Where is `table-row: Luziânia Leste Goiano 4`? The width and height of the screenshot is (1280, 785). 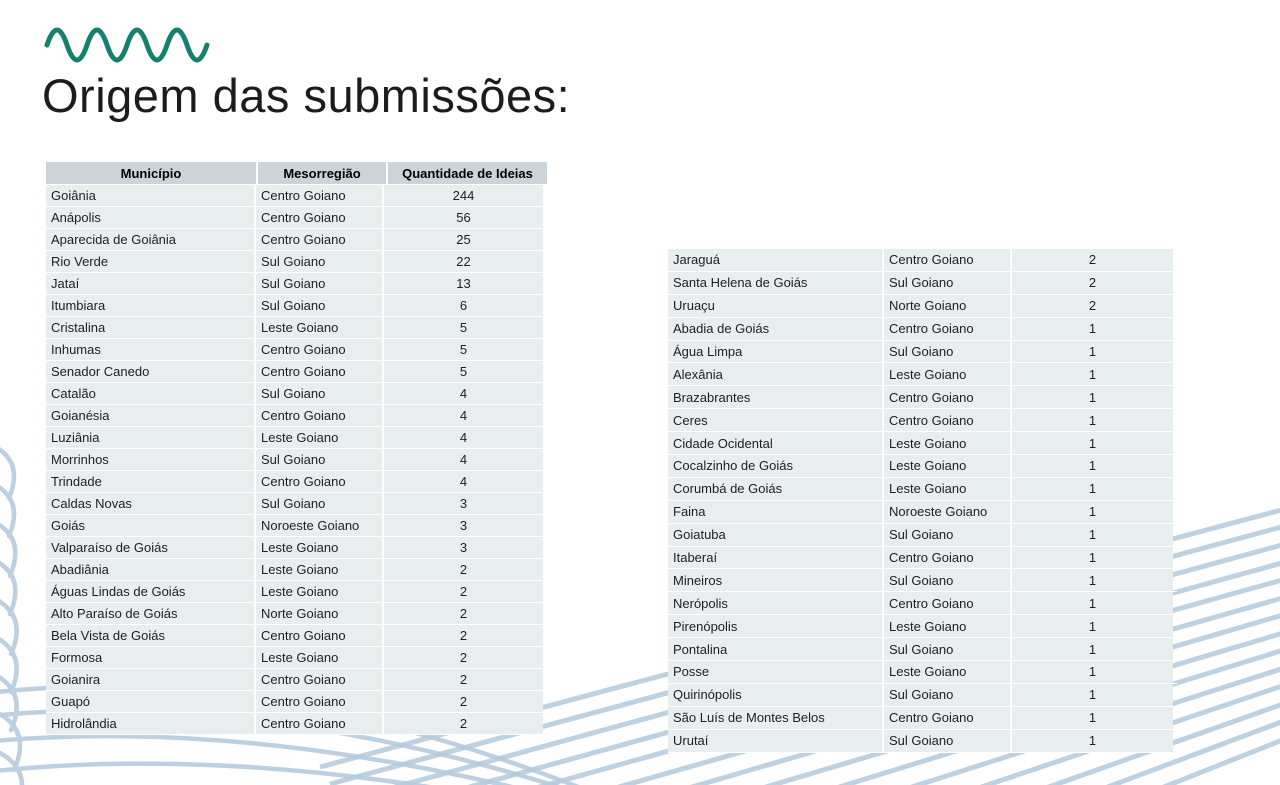 table-row: Luziânia Leste Goiano 4 is located at coordinates (296, 438).